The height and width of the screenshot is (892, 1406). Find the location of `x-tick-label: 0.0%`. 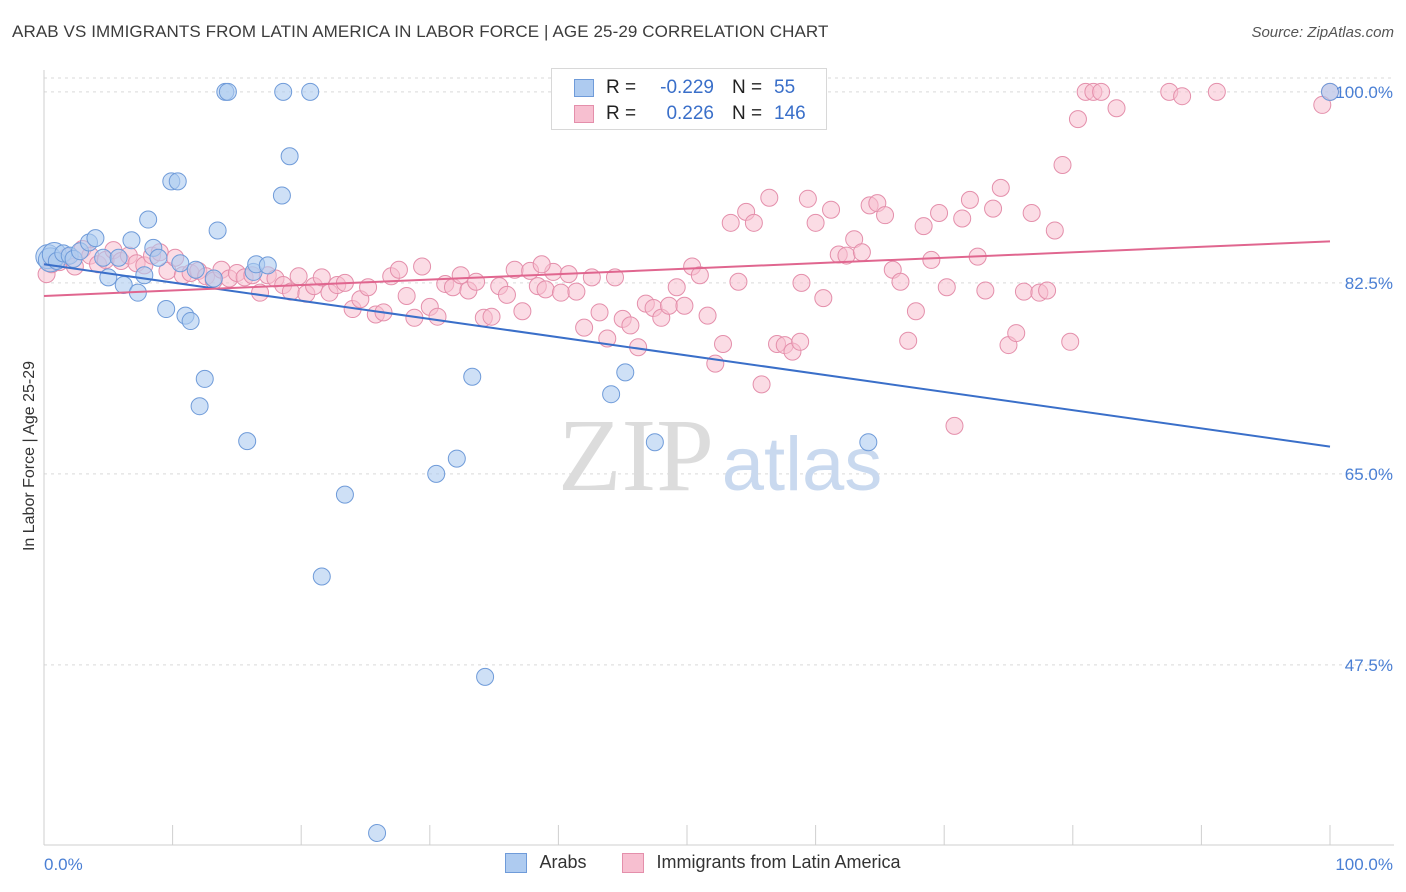

x-tick-label: 0.0% is located at coordinates (63, 864).